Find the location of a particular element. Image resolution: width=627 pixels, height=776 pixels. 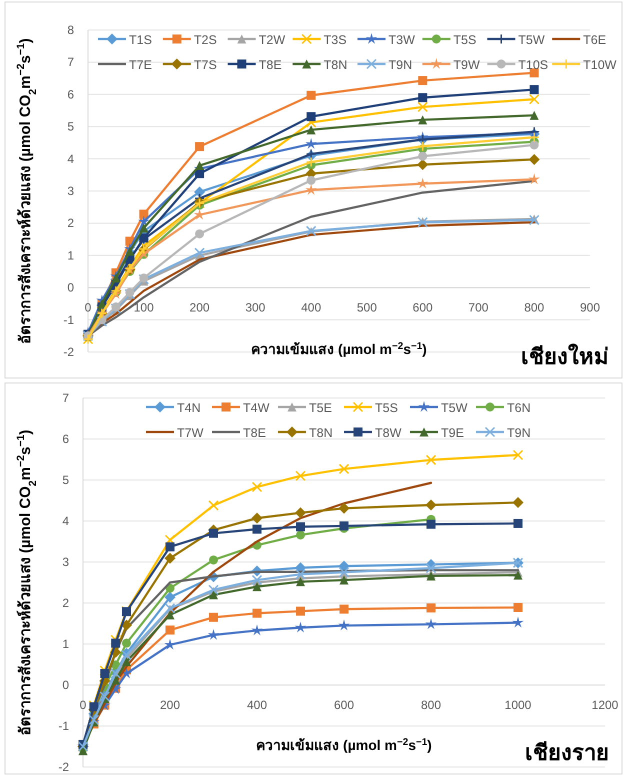

legend-label: T3W is located at coordinates (402, 40).